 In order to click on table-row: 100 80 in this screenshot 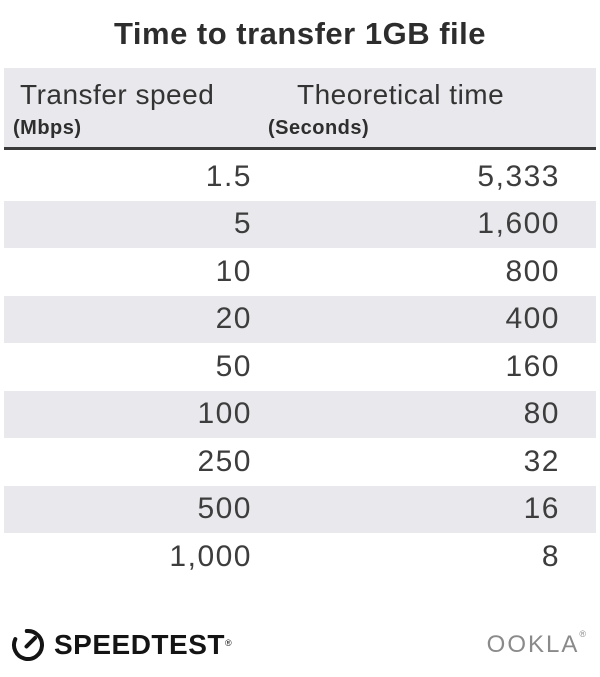, I will do `click(300, 414)`.